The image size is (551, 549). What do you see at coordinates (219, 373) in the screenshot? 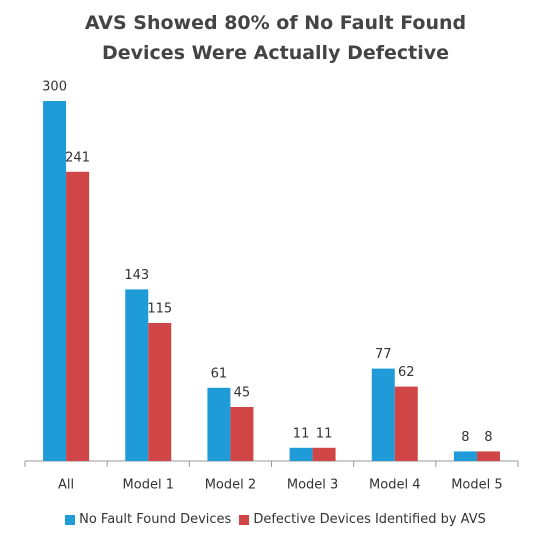
I see `data-label: 61` at bounding box center [219, 373].